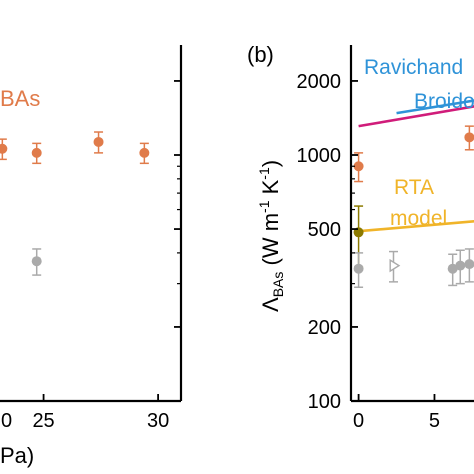 This screenshot has width=474, height=474. What do you see at coordinates (264, 206) in the screenshot?
I see `y-label-sup1: -1` at bounding box center [264, 206].